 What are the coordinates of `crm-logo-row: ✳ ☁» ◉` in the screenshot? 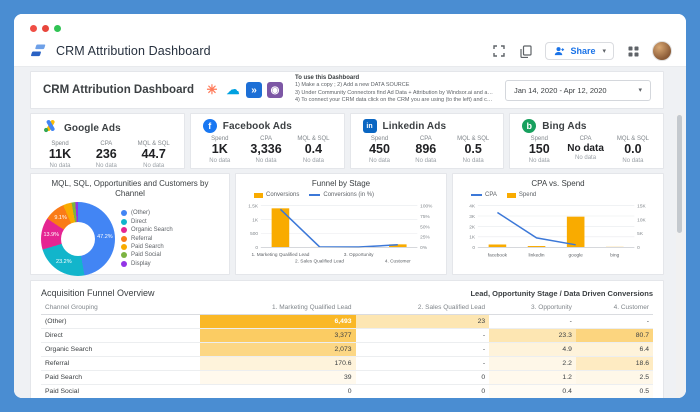 It's located at (243, 90).